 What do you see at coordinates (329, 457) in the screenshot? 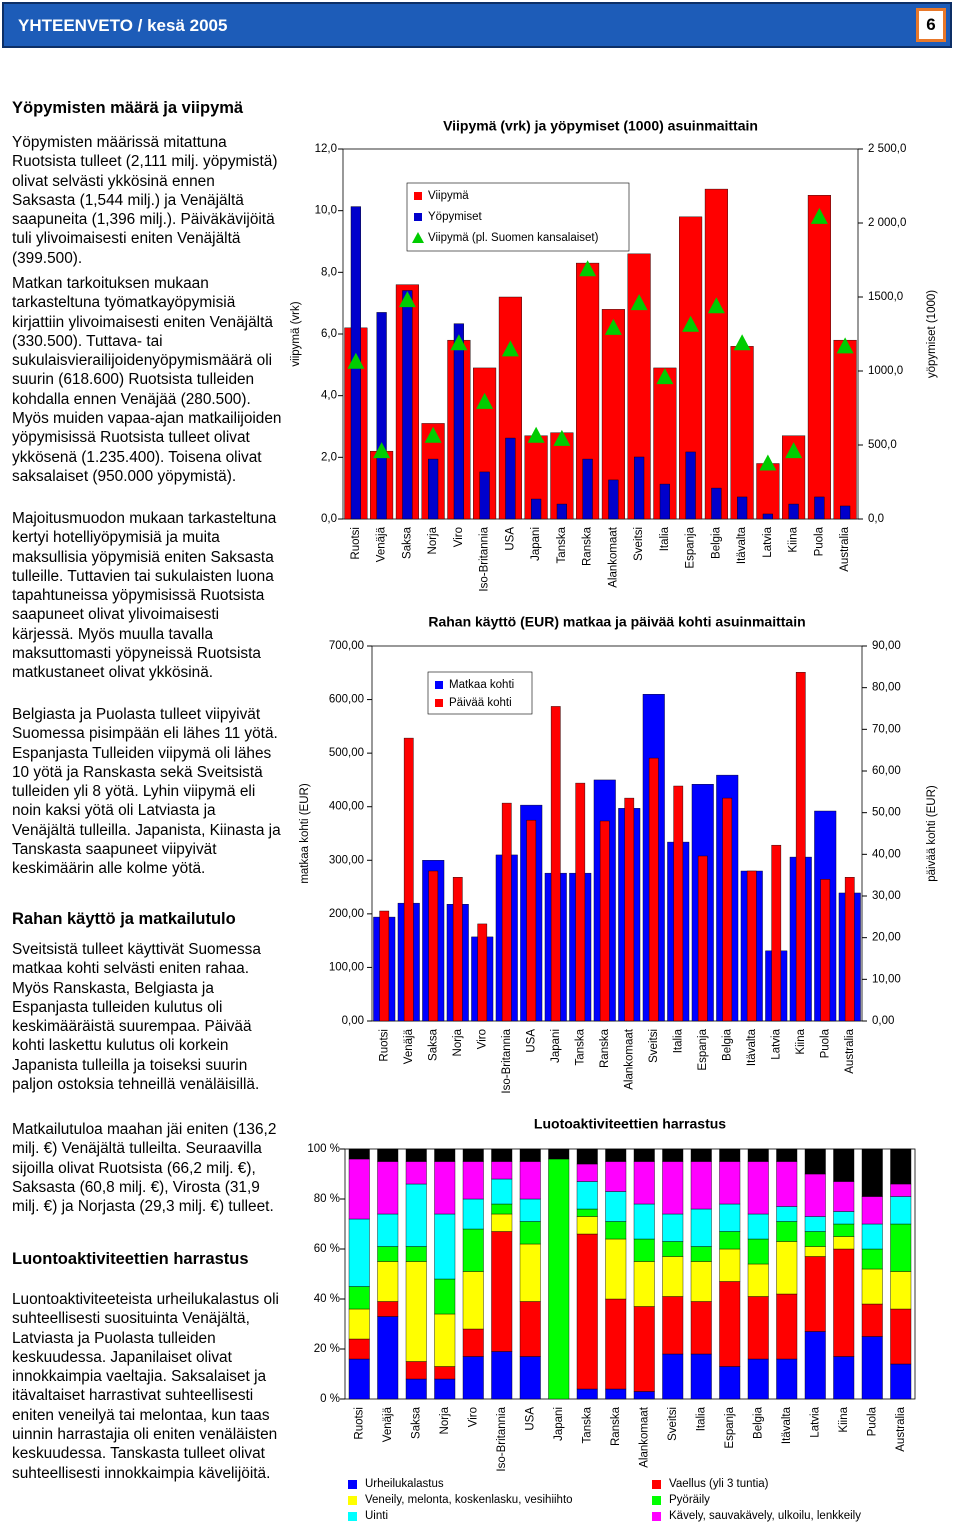
I see `y-tick-label: 2,0` at bounding box center [329, 457].